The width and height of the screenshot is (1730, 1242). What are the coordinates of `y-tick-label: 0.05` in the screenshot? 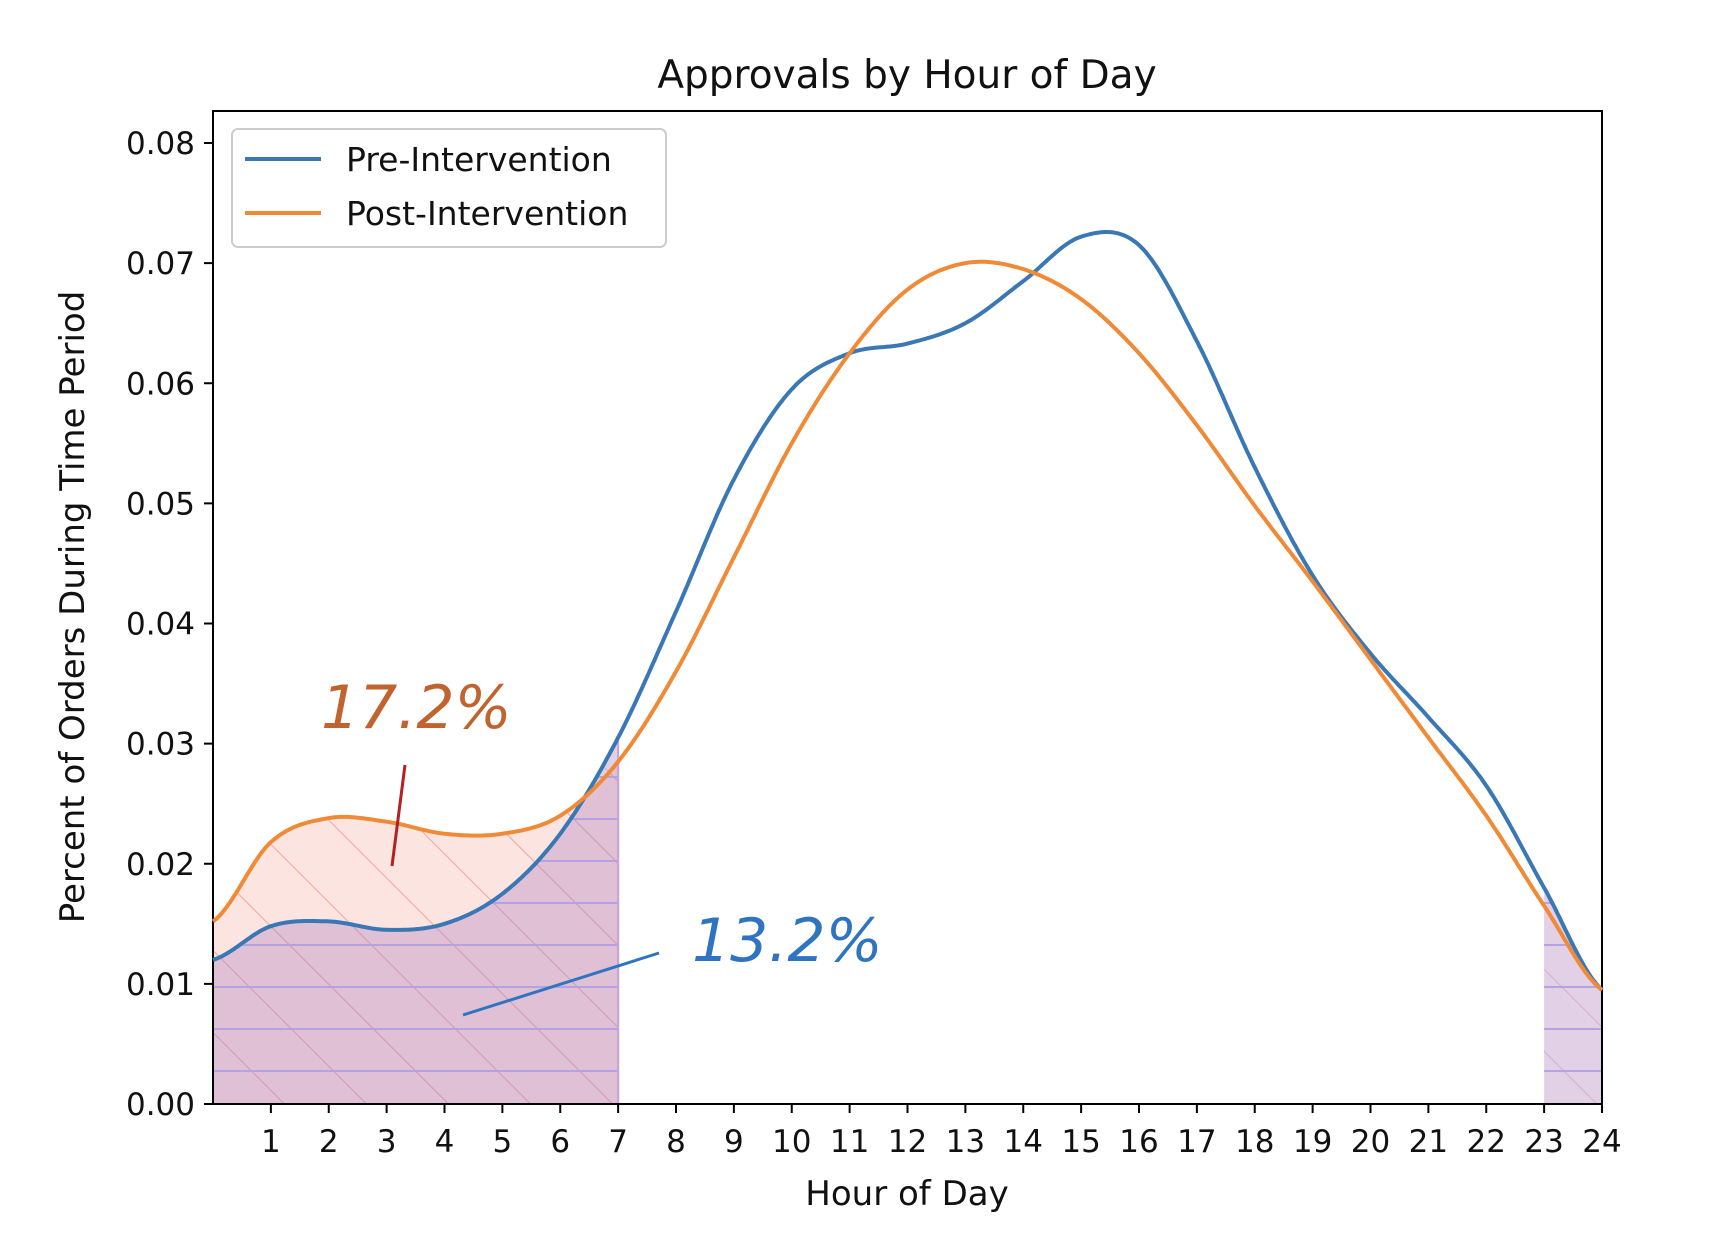 It's located at (160, 504).